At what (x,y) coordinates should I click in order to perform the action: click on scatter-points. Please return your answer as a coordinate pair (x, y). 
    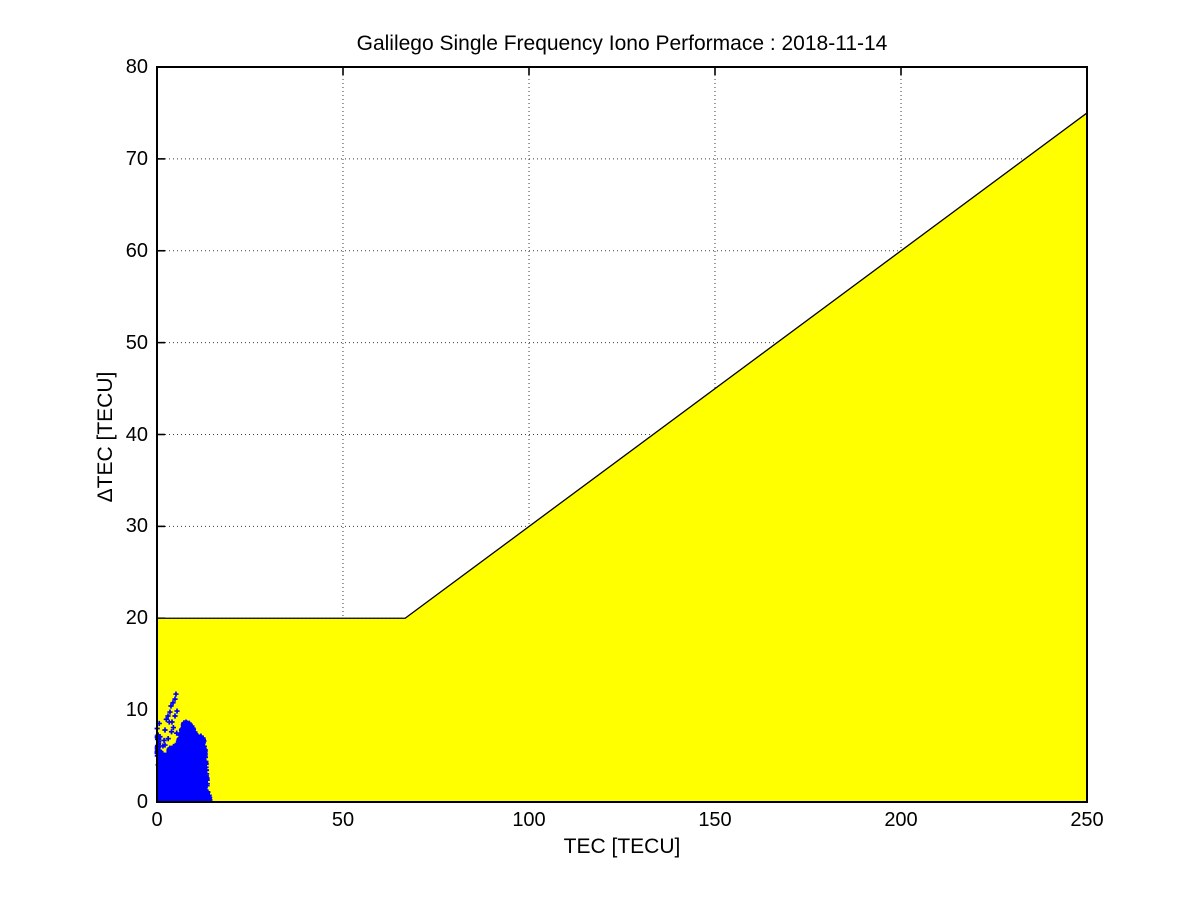
    Looking at the image, I should click on (183, 747).